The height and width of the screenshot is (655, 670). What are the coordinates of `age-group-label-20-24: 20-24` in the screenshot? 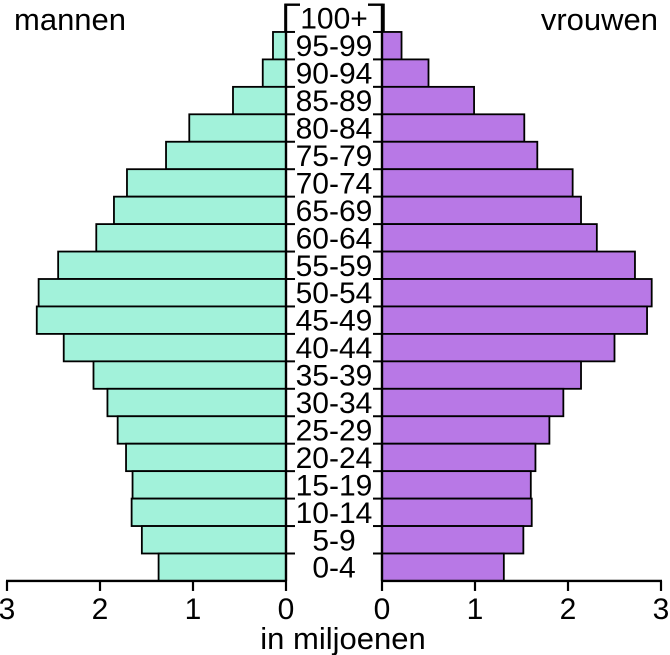 It's located at (334, 458).